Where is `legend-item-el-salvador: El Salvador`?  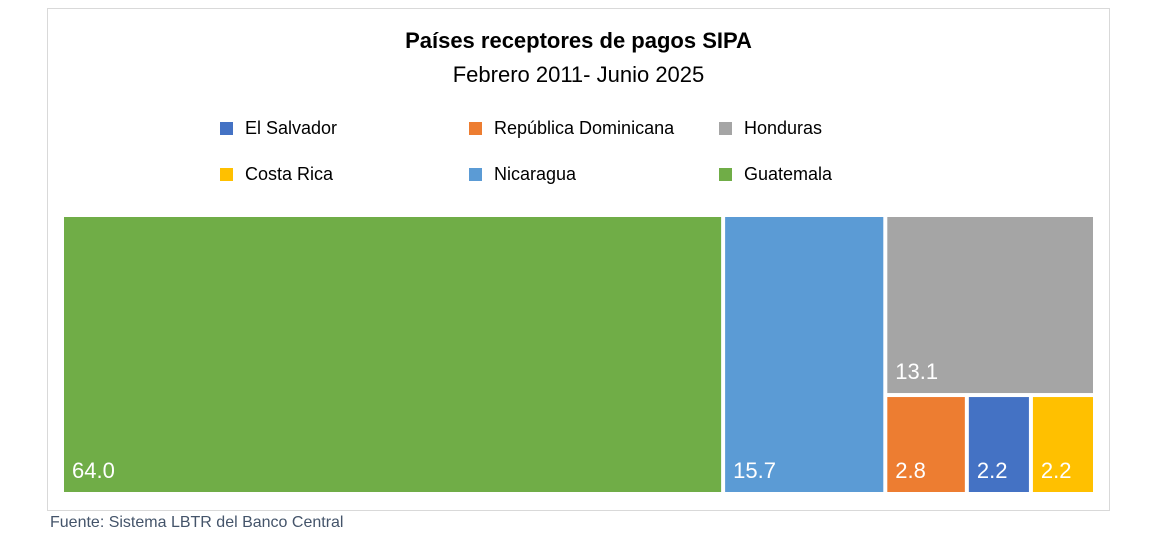
legend-item-el-salvador: El Salvador is located at coordinates (278, 128).